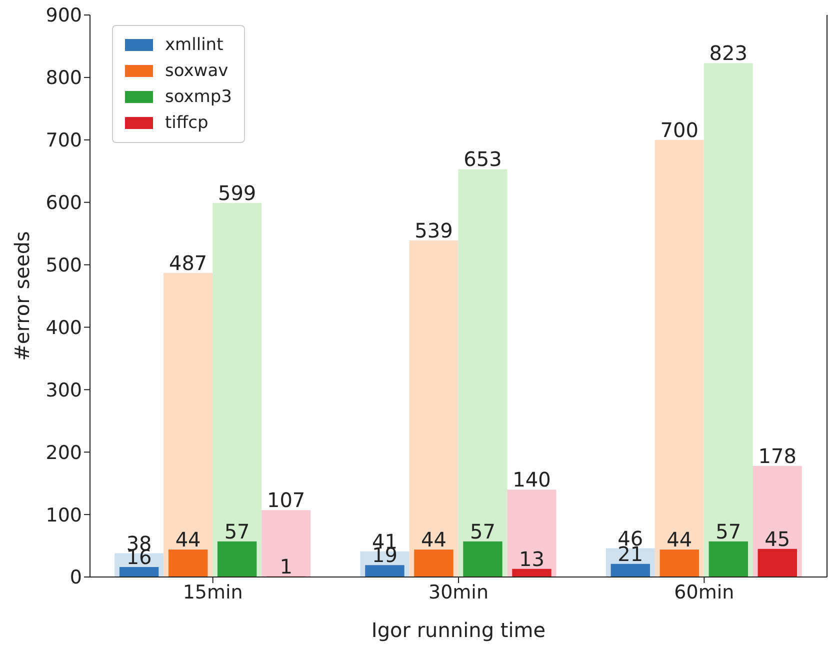 The height and width of the screenshot is (647, 828). Describe the element at coordinates (64, 15) in the screenshot. I see `y-tick-label: 900` at that location.